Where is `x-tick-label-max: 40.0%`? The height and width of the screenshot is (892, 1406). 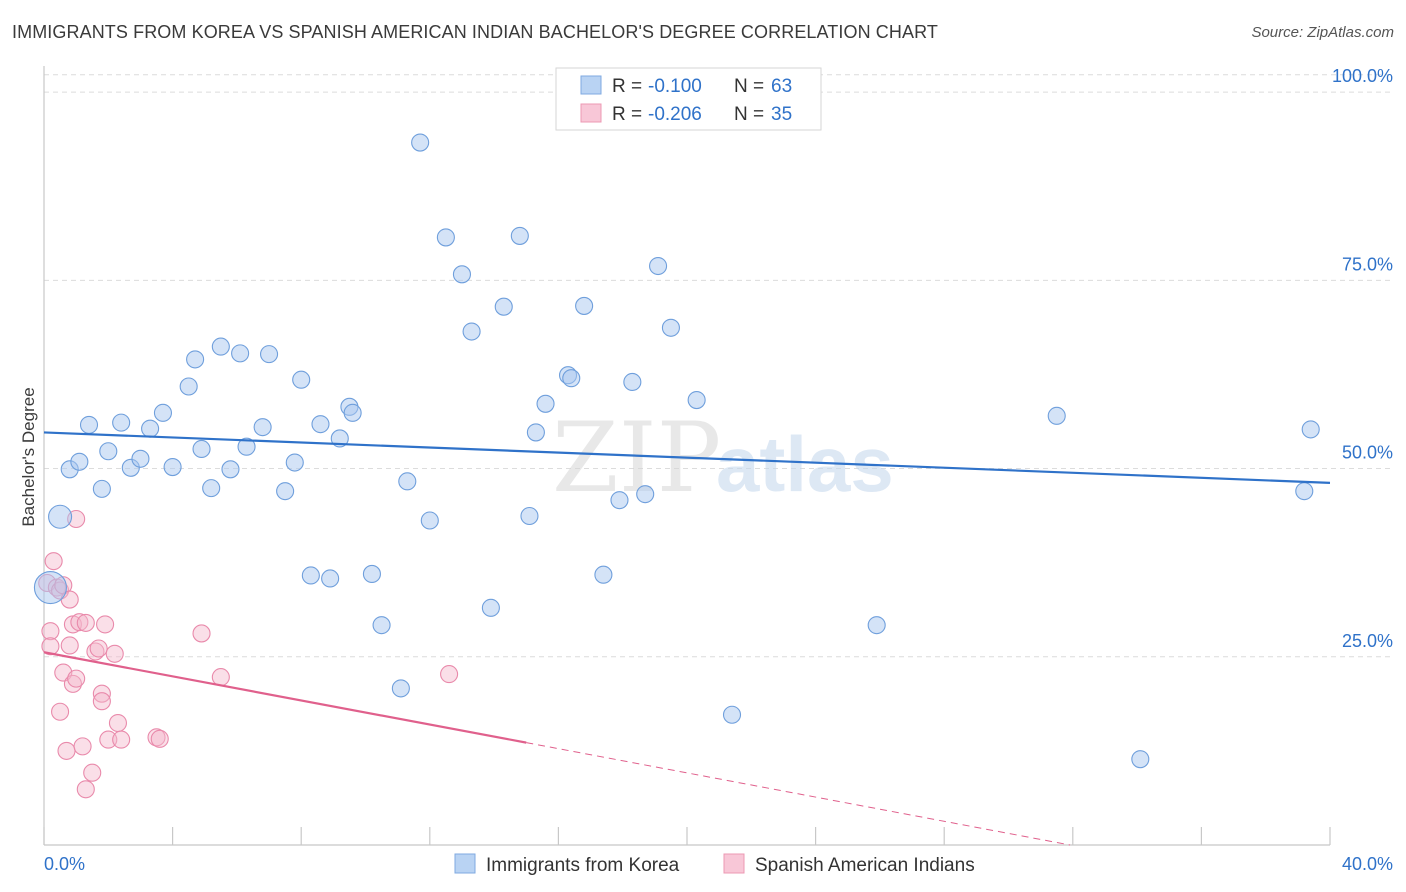
x-tick-label-max: 40.0% is located at coordinates (1367, 864).